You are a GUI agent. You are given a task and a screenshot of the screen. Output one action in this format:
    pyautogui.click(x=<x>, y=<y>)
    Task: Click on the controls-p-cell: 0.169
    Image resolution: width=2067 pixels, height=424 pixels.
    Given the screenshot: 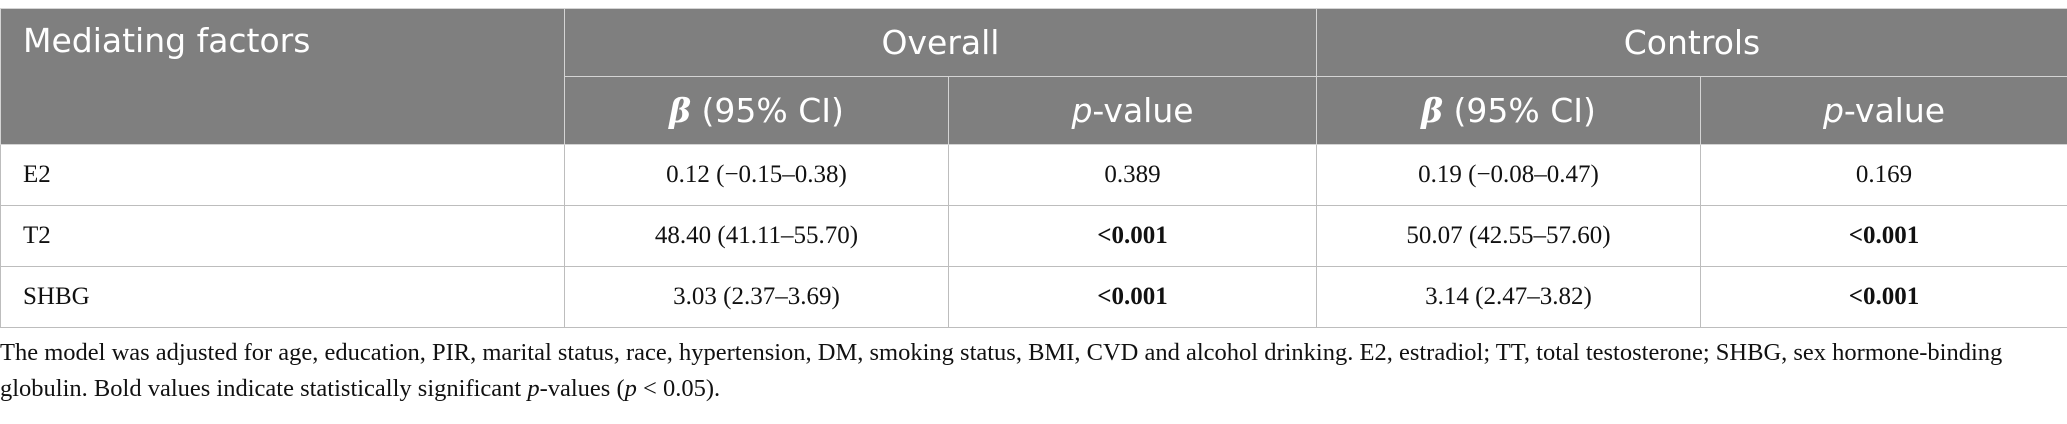 What is the action you would take?
    pyautogui.click(x=1883, y=175)
    